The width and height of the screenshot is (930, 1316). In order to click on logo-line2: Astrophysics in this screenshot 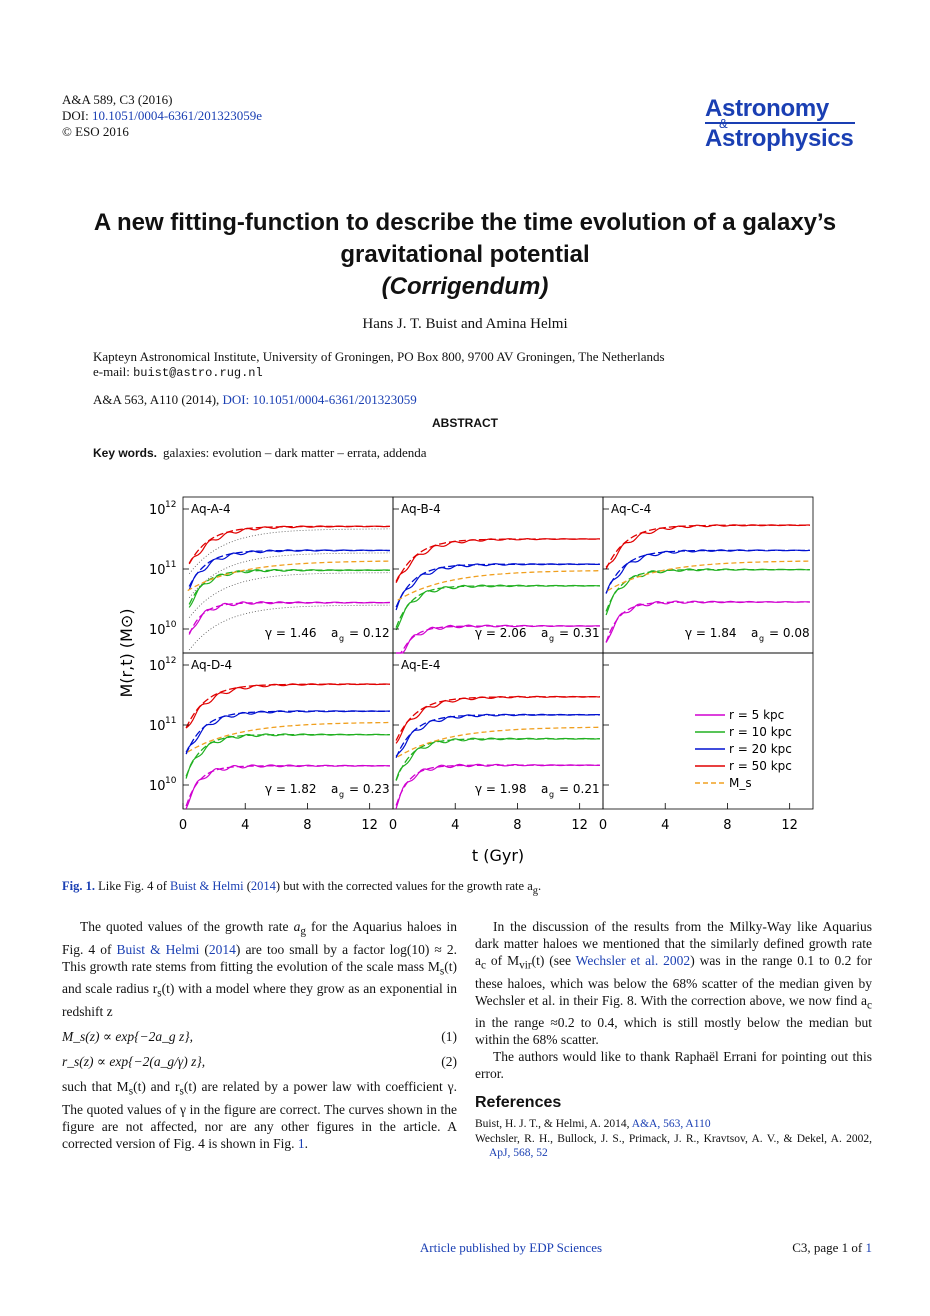, I will do `click(779, 138)`.